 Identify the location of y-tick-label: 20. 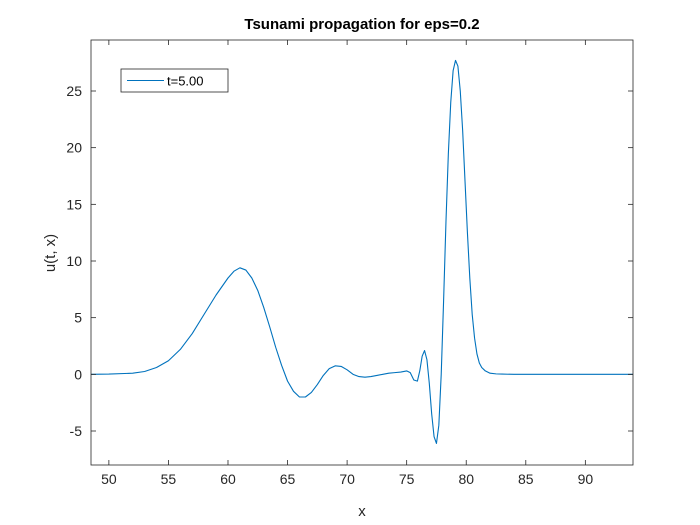
(74, 148).